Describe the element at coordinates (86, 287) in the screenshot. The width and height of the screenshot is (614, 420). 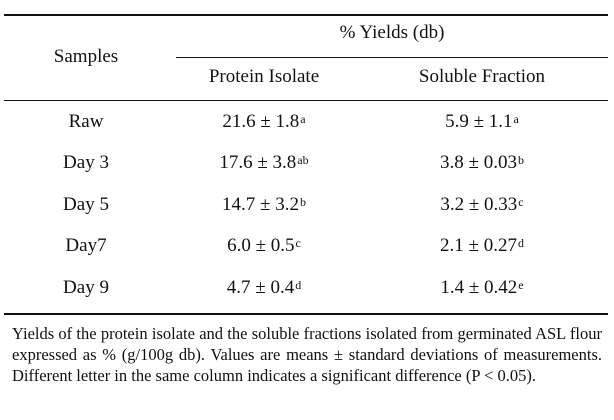
I see `sample-cell: Day 9` at that location.